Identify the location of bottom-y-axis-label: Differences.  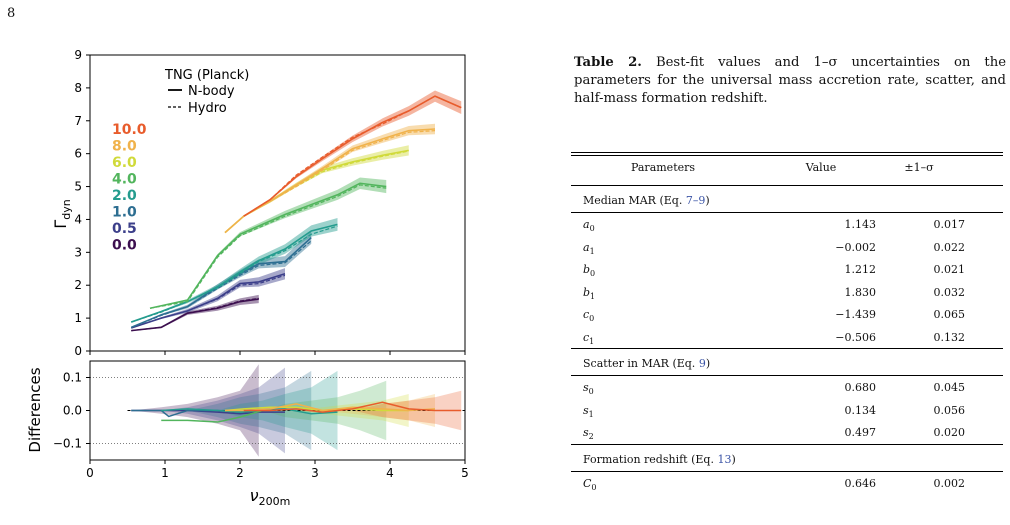
(35, 409).